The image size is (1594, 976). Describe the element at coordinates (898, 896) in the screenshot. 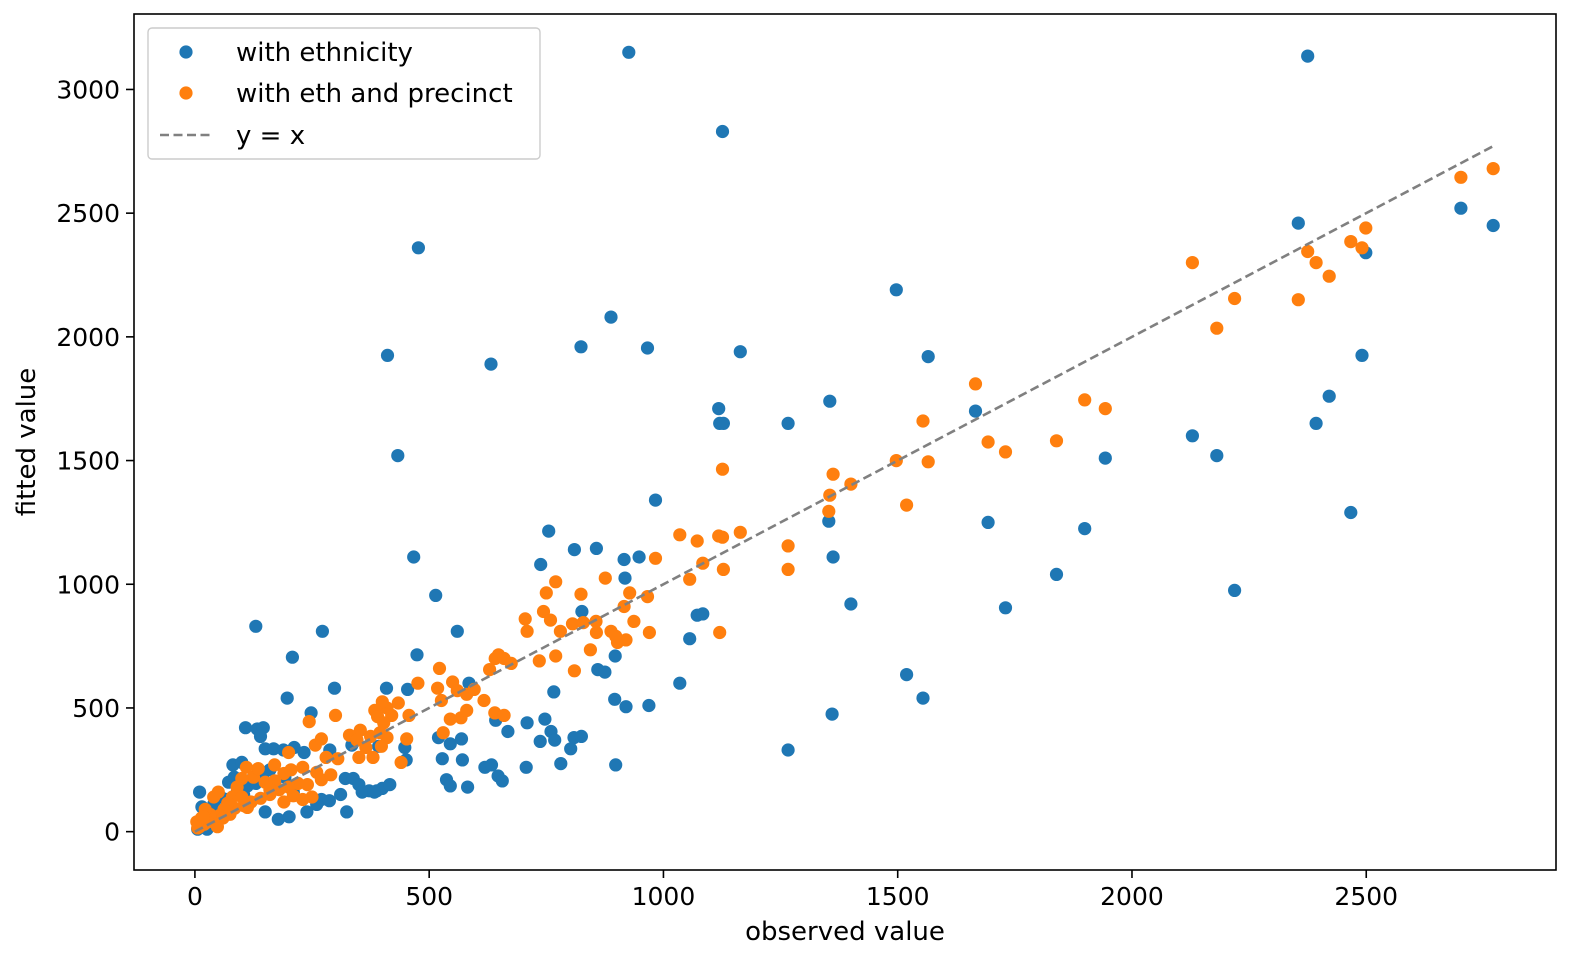

I see `x-tick-label: 1500` at that location.